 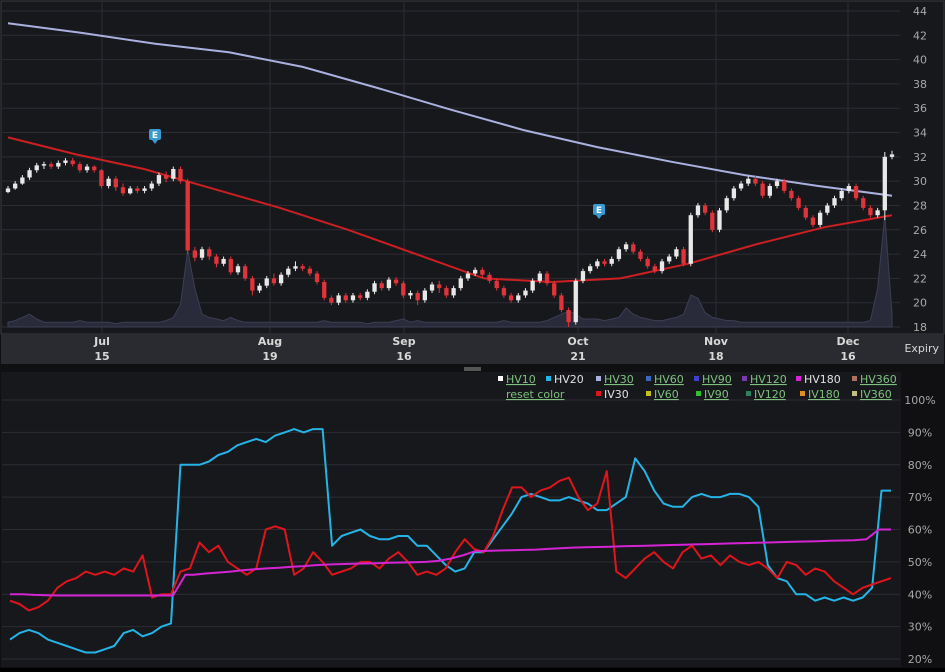 I want to click on volatility-tick-label: 40%, so click(x=920, y=594).